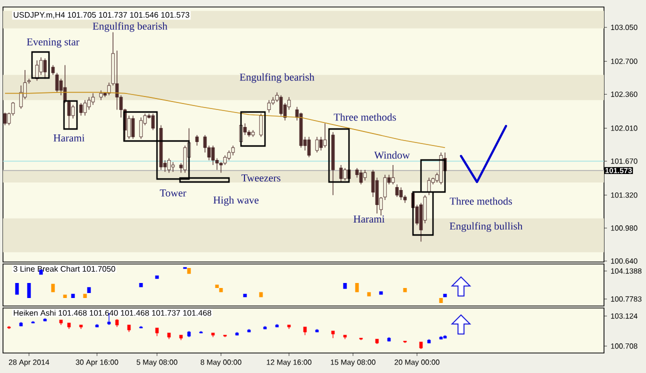  I want to click on chart-title: Heiken Ashi 101.468 101.640 101.468 101.737 101.468, so click(113, 313).